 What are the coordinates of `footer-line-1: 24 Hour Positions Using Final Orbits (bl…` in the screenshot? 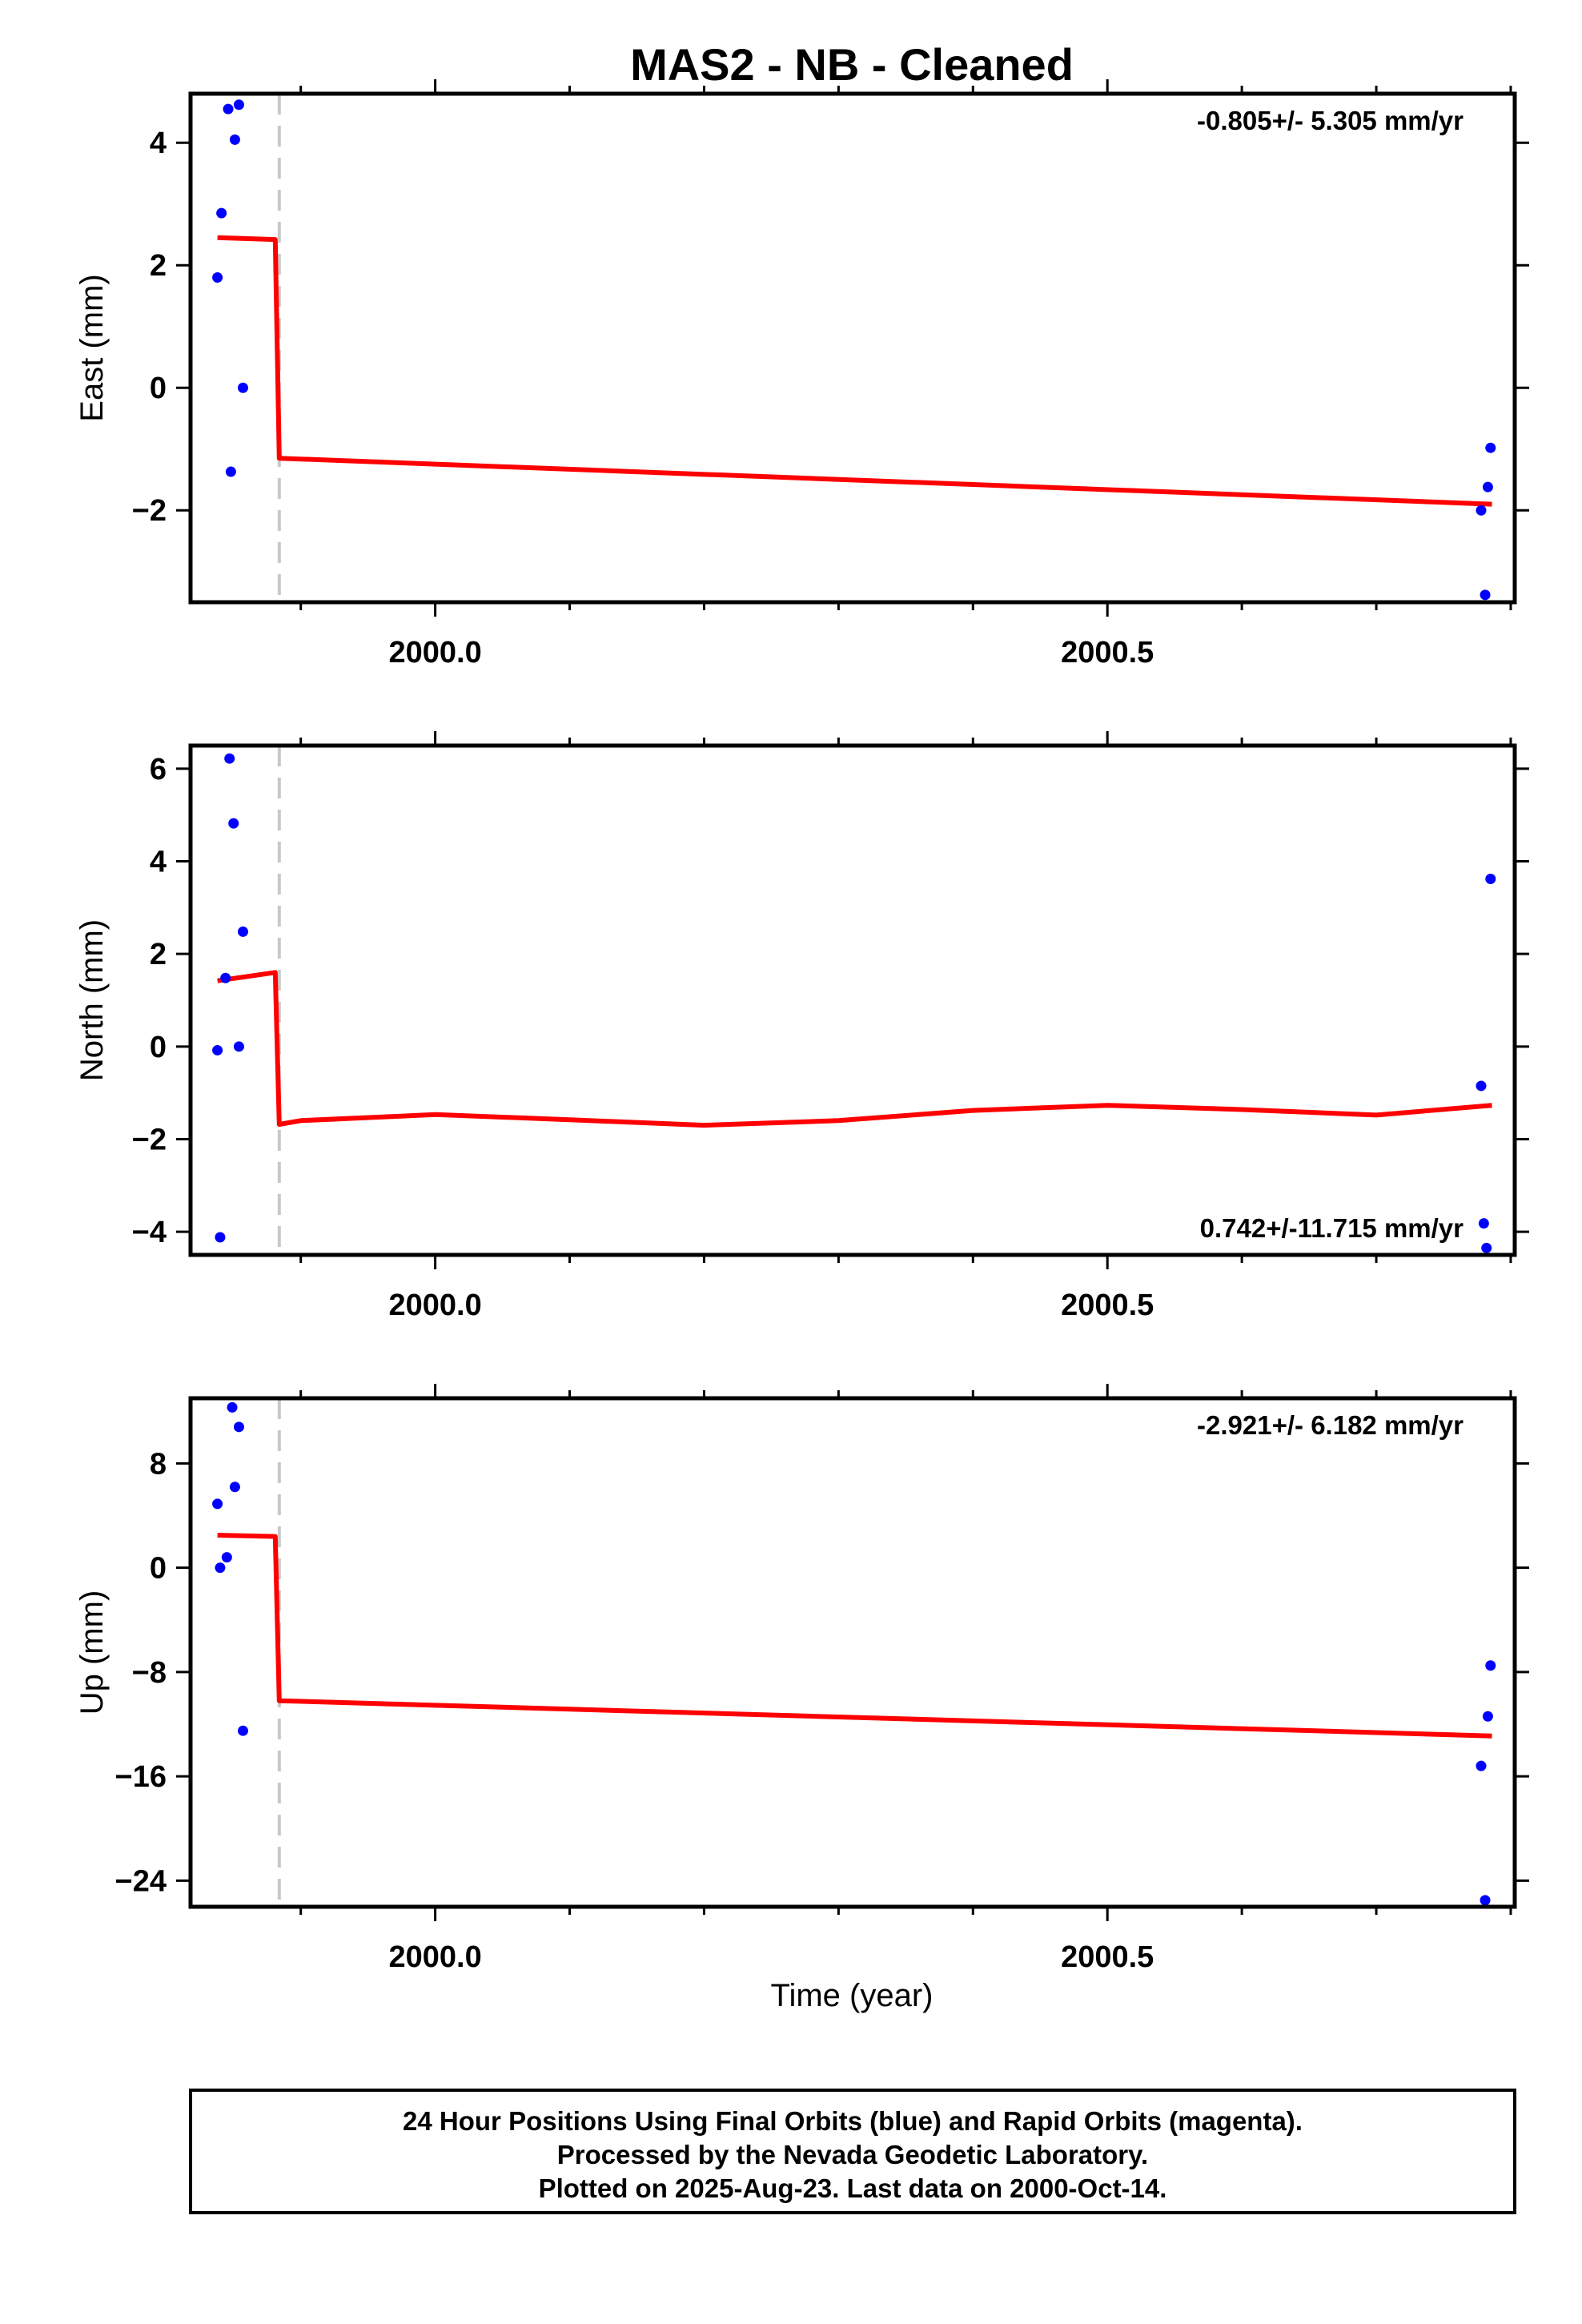 It's located at (853, 2121).